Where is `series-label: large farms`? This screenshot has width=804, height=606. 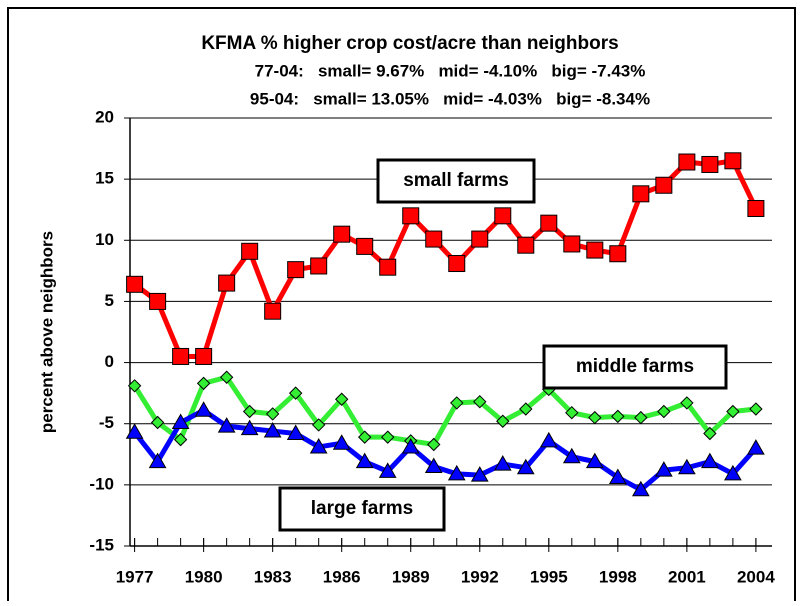
series-label: large farms is located at coordinates (362, 508).